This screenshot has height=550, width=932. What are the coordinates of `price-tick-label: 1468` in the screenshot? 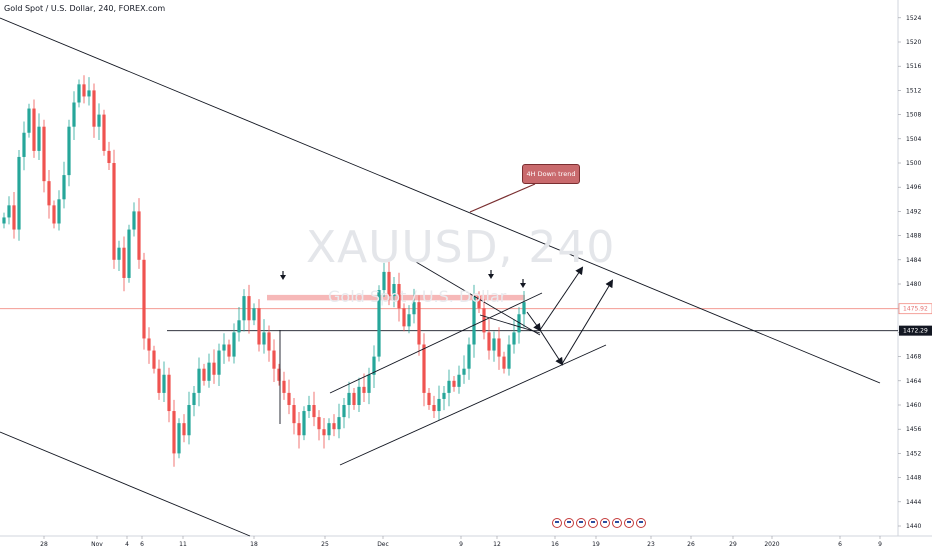 It's located at (913, 357).